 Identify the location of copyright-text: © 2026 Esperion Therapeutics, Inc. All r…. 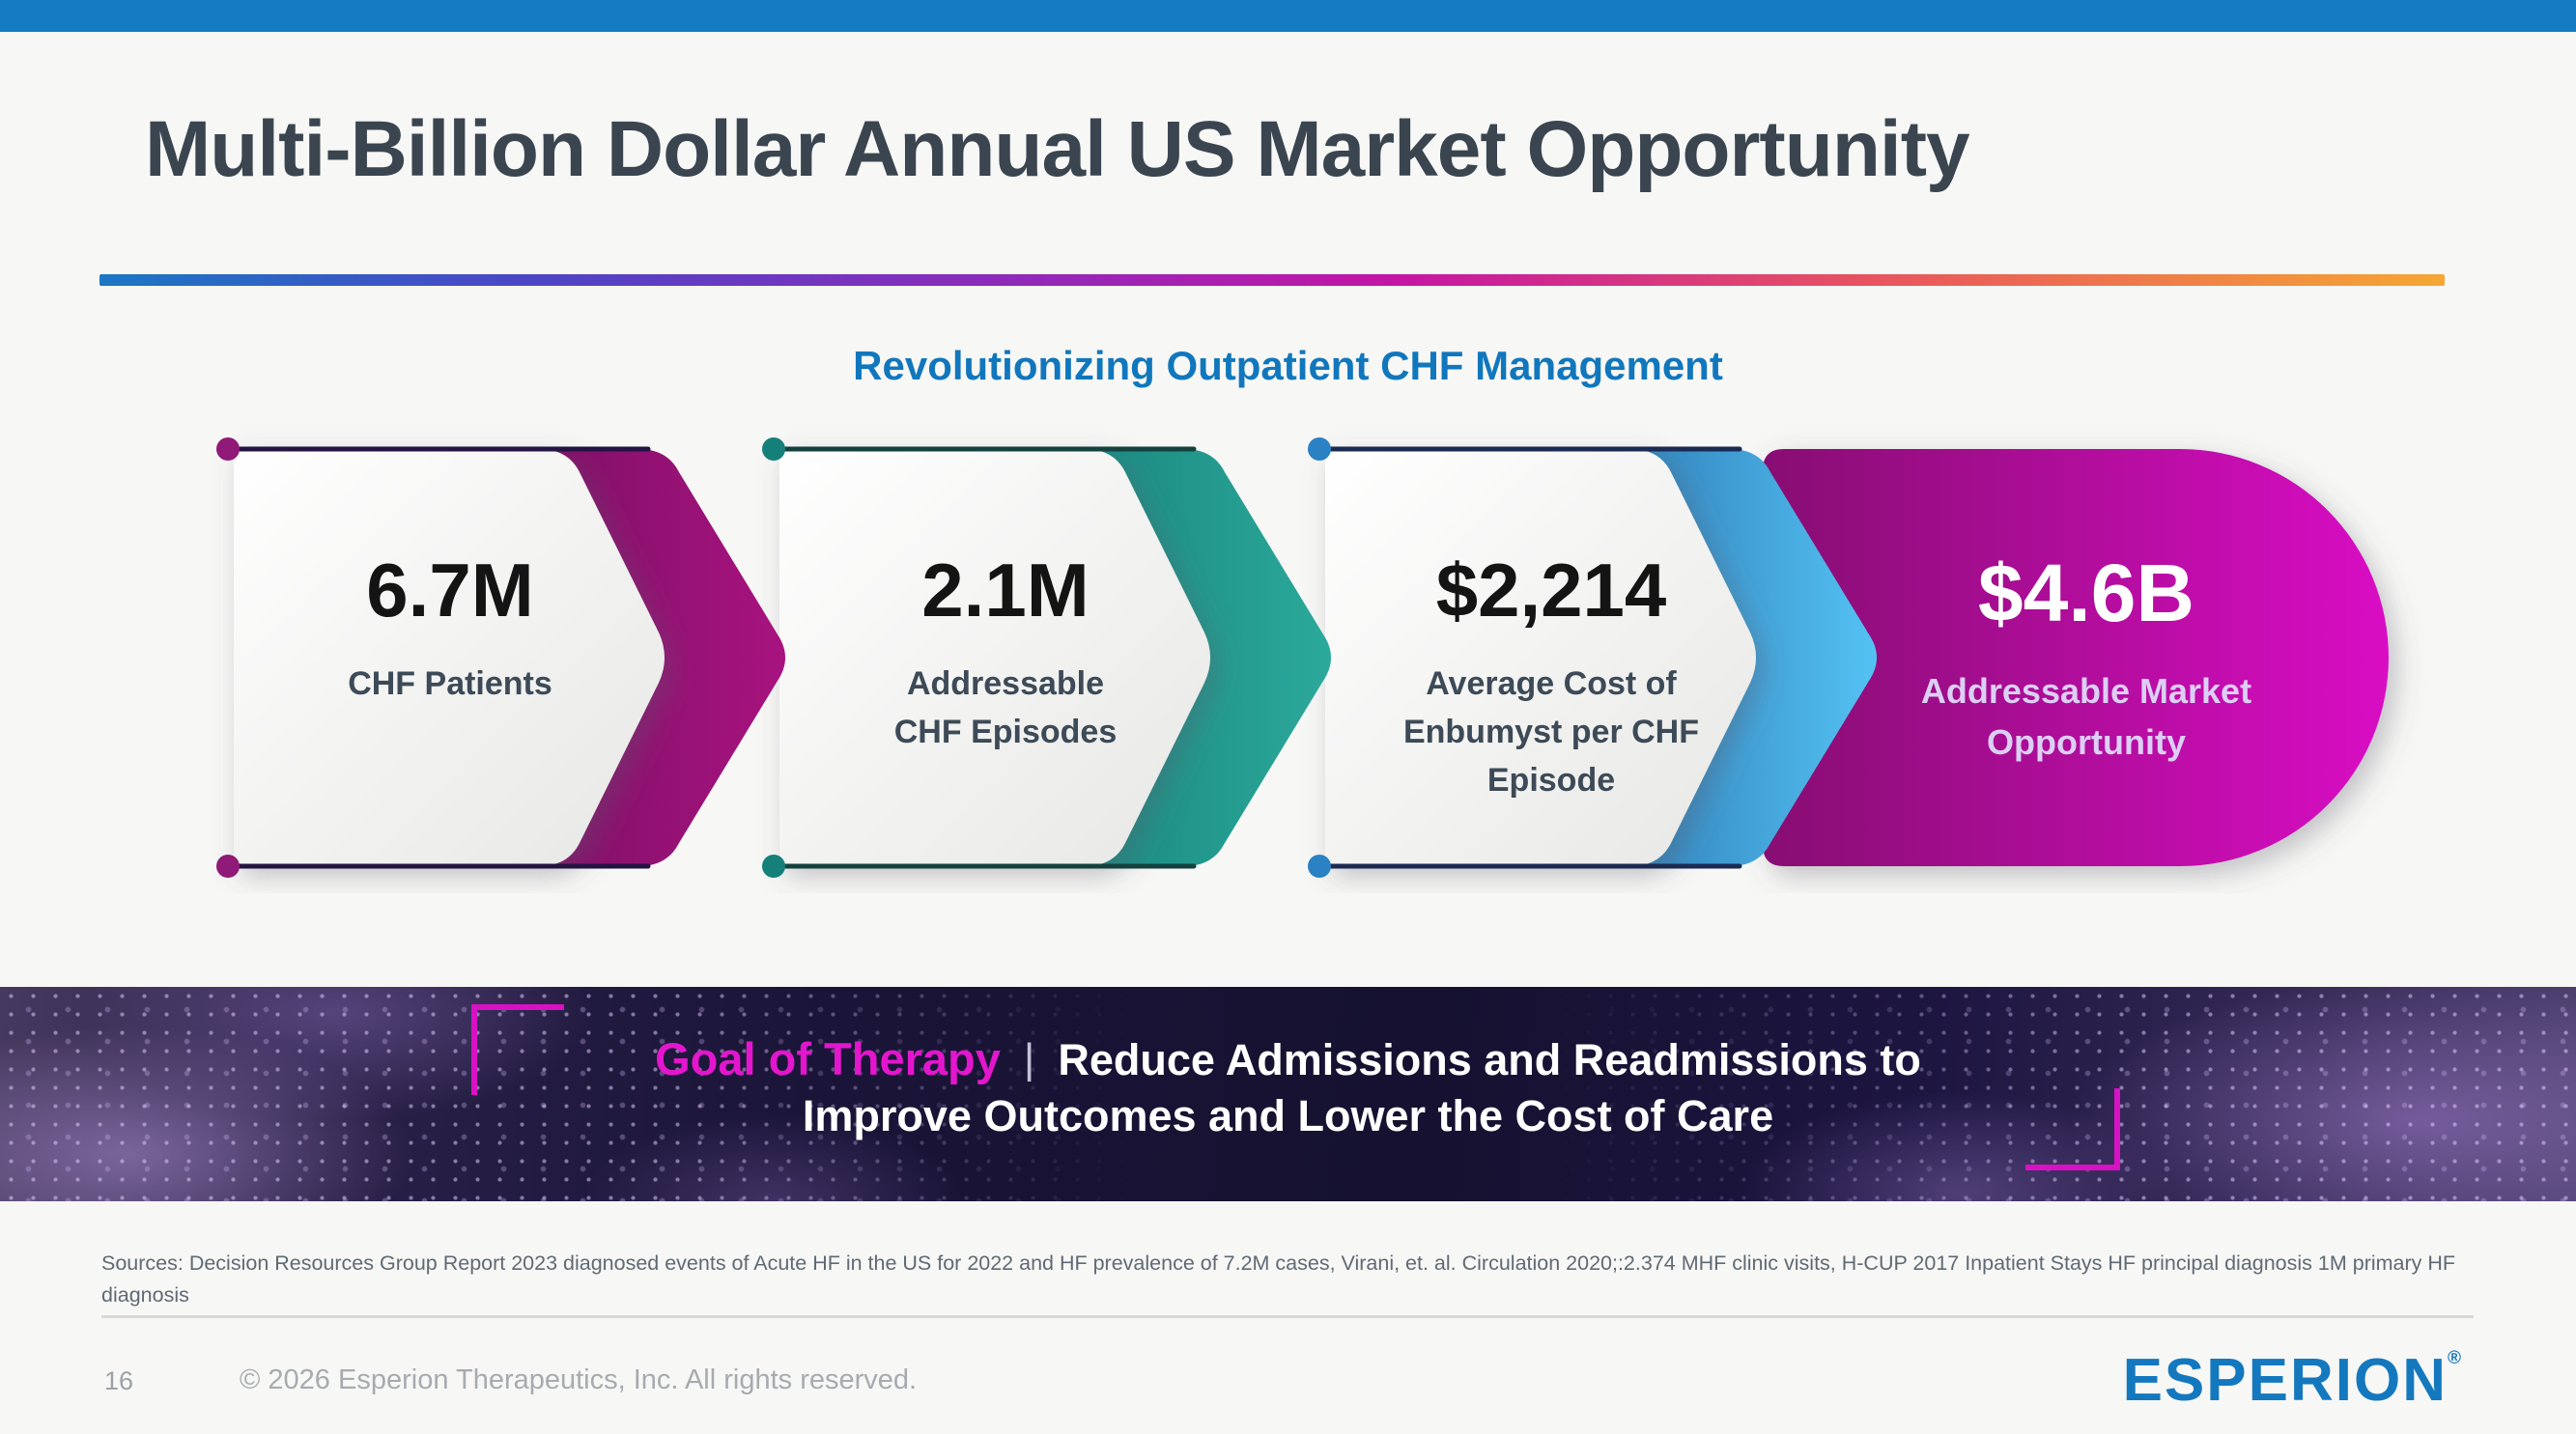
(579, 1379).